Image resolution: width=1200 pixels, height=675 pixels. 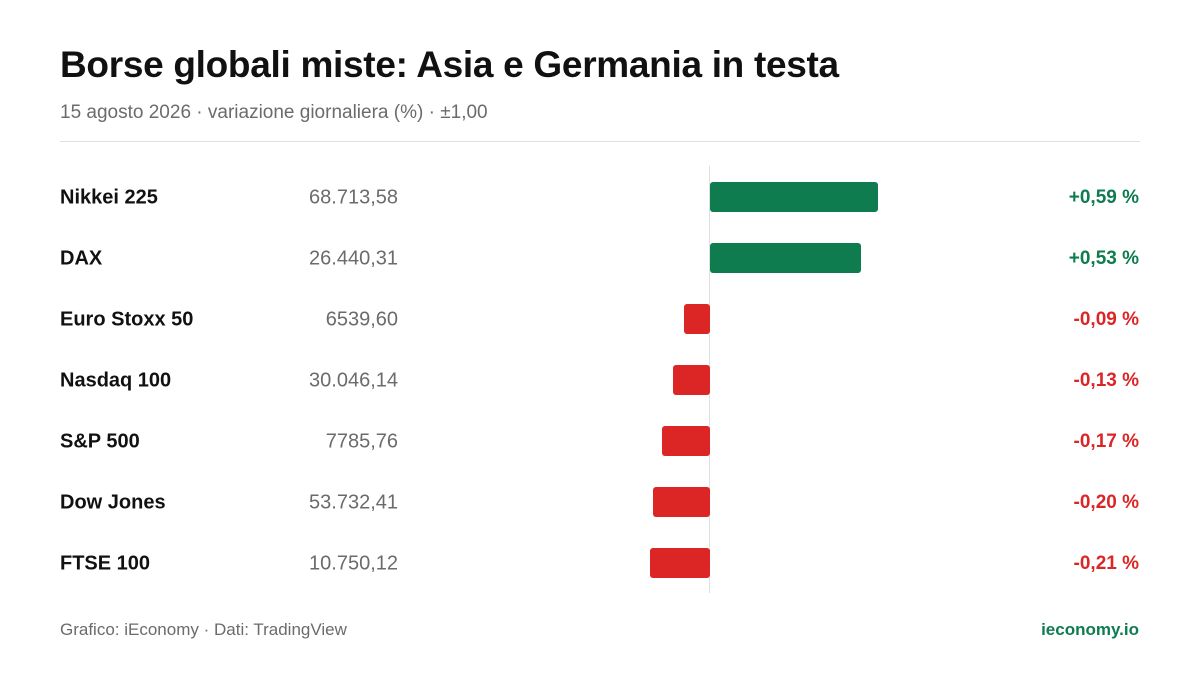 I want to click on index-name: Nasdaq 100, so click(x=116, y=380).